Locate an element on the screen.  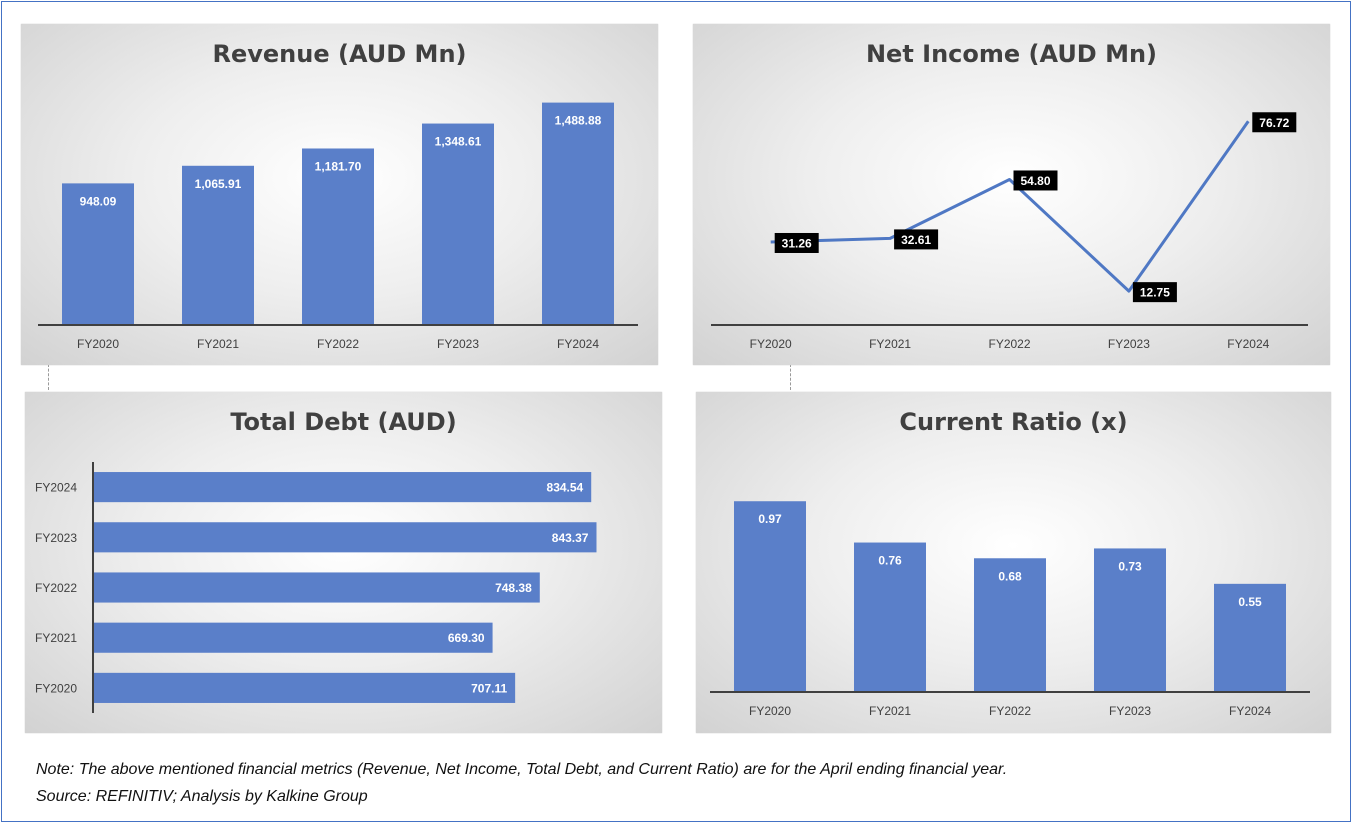
data-label: 707.11 is located at coordinates (489, 688).